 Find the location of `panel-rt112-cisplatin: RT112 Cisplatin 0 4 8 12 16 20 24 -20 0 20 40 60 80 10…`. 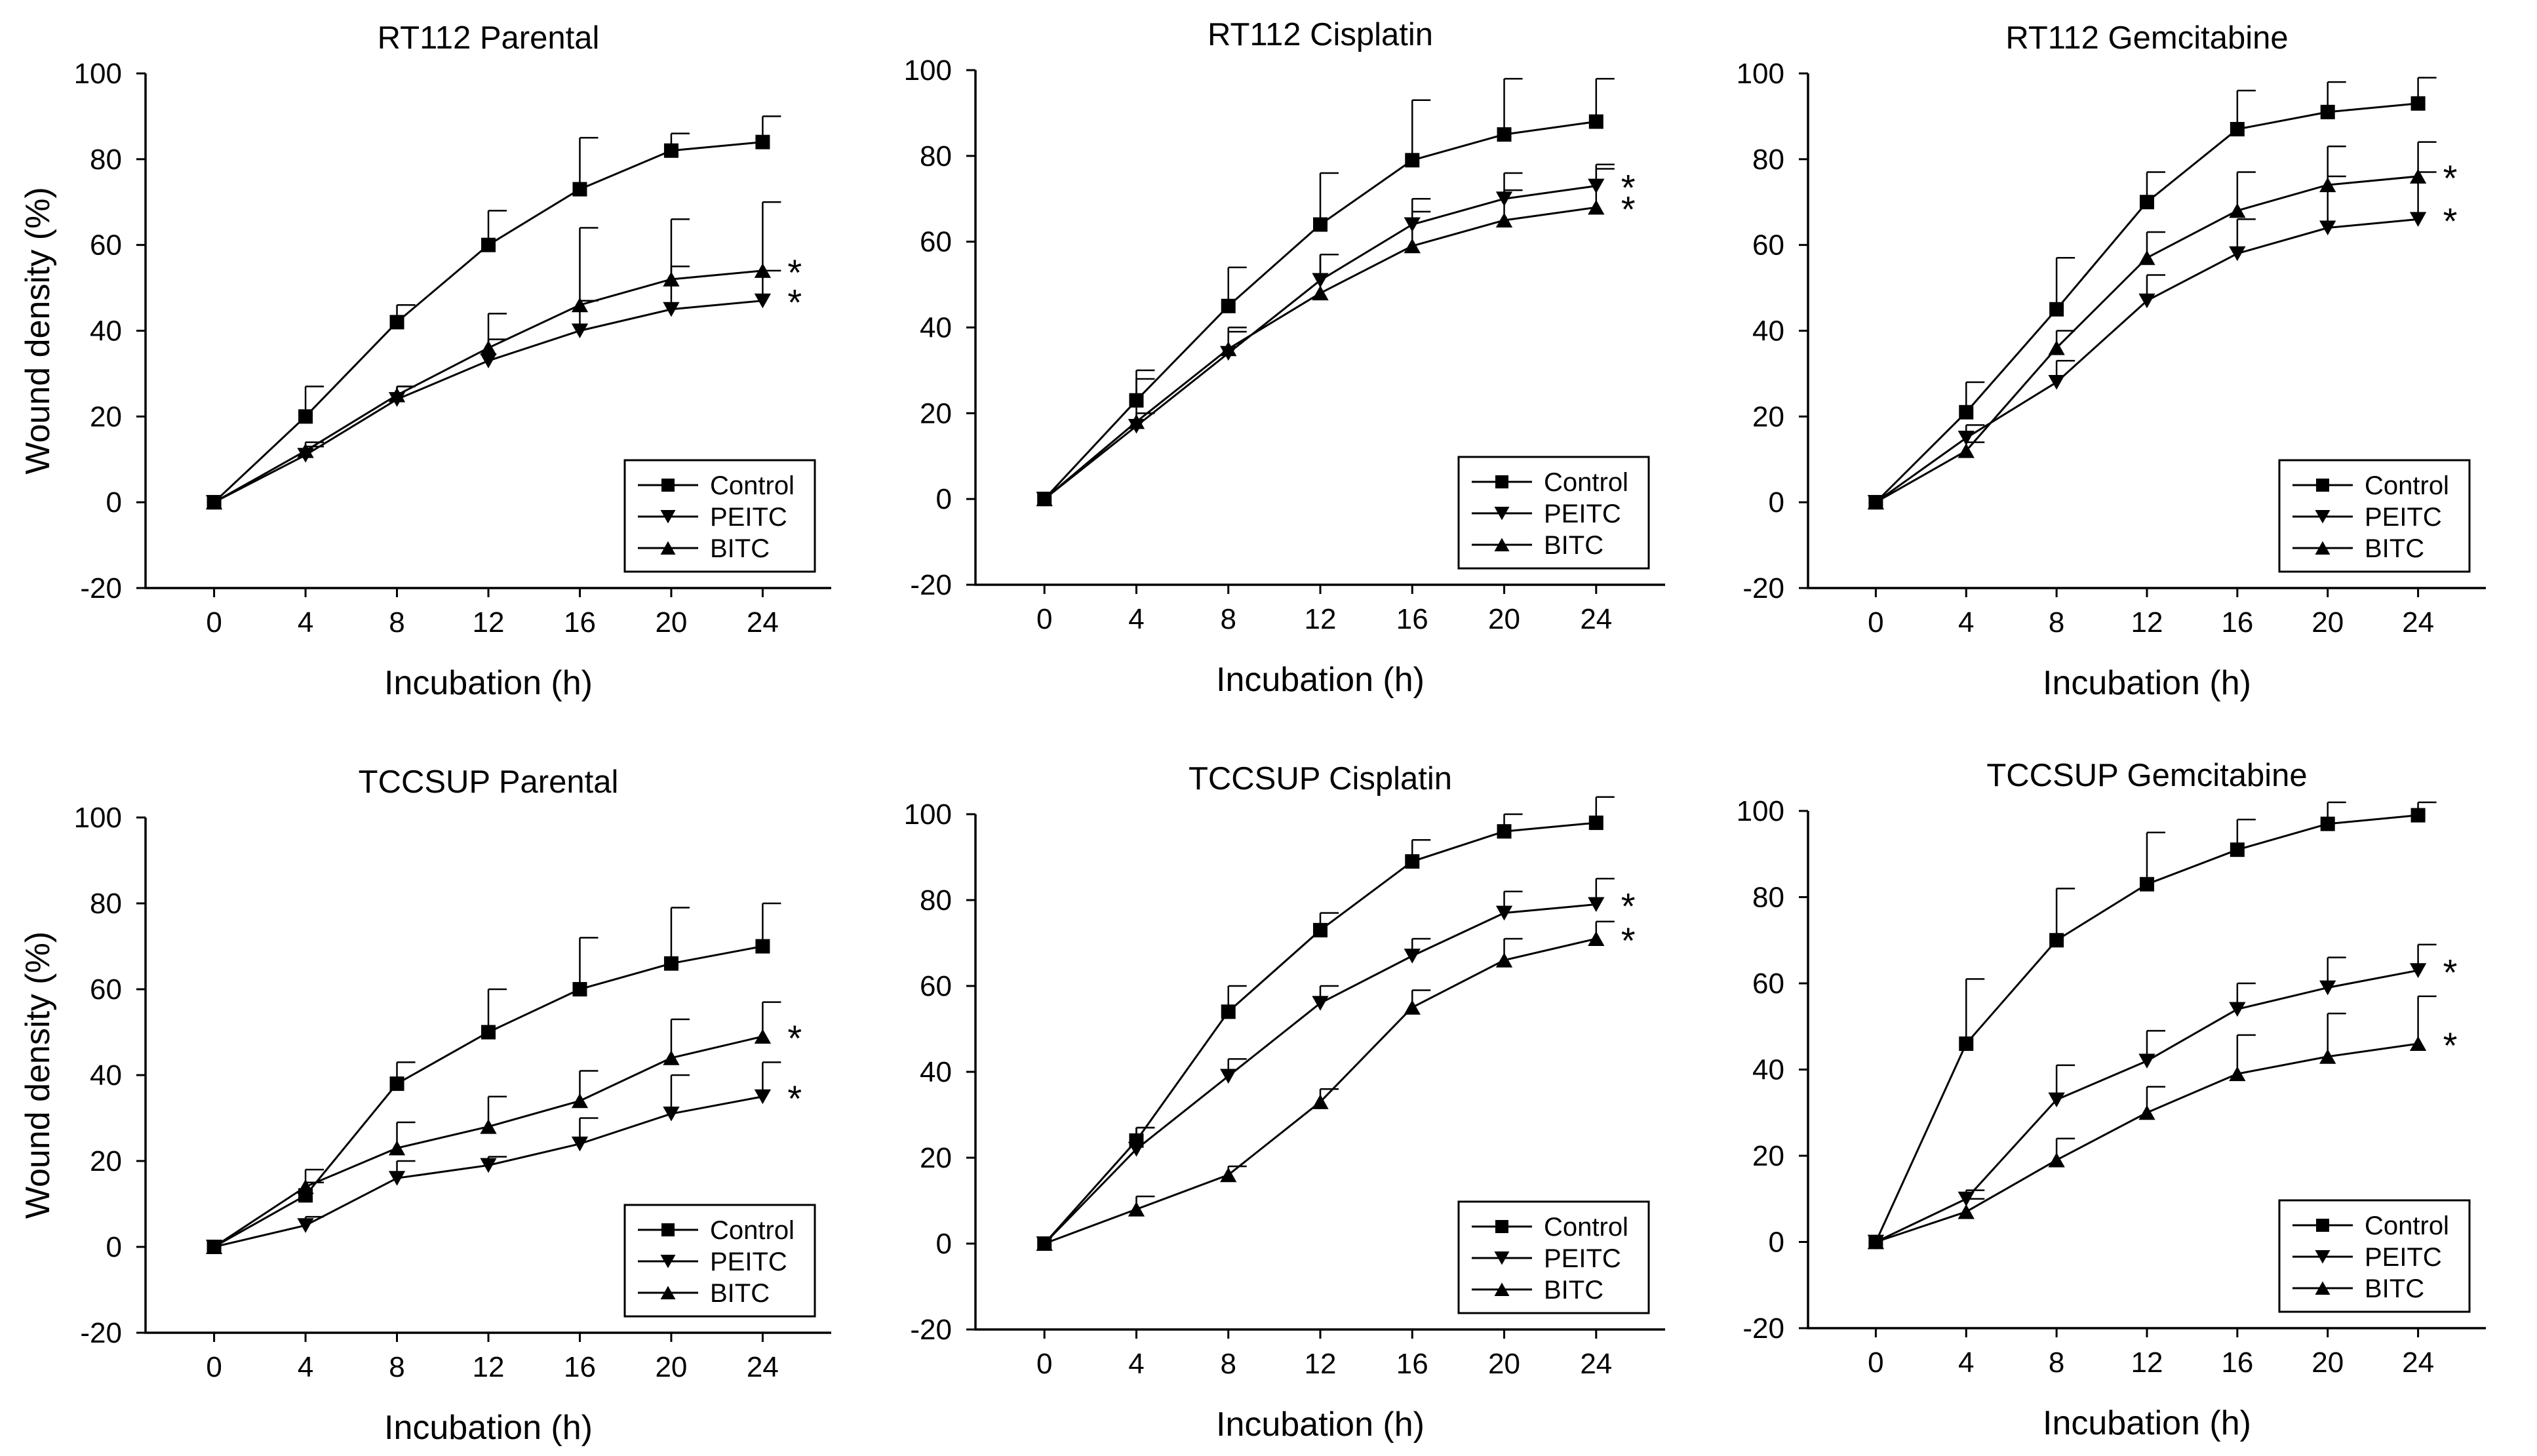

panel-rt112-cisplatin: RT112 Cisplatin 0 4 8 12 16 20 24 -20 0 20 40 60 80 10… is located at coordinates (1284, 358).